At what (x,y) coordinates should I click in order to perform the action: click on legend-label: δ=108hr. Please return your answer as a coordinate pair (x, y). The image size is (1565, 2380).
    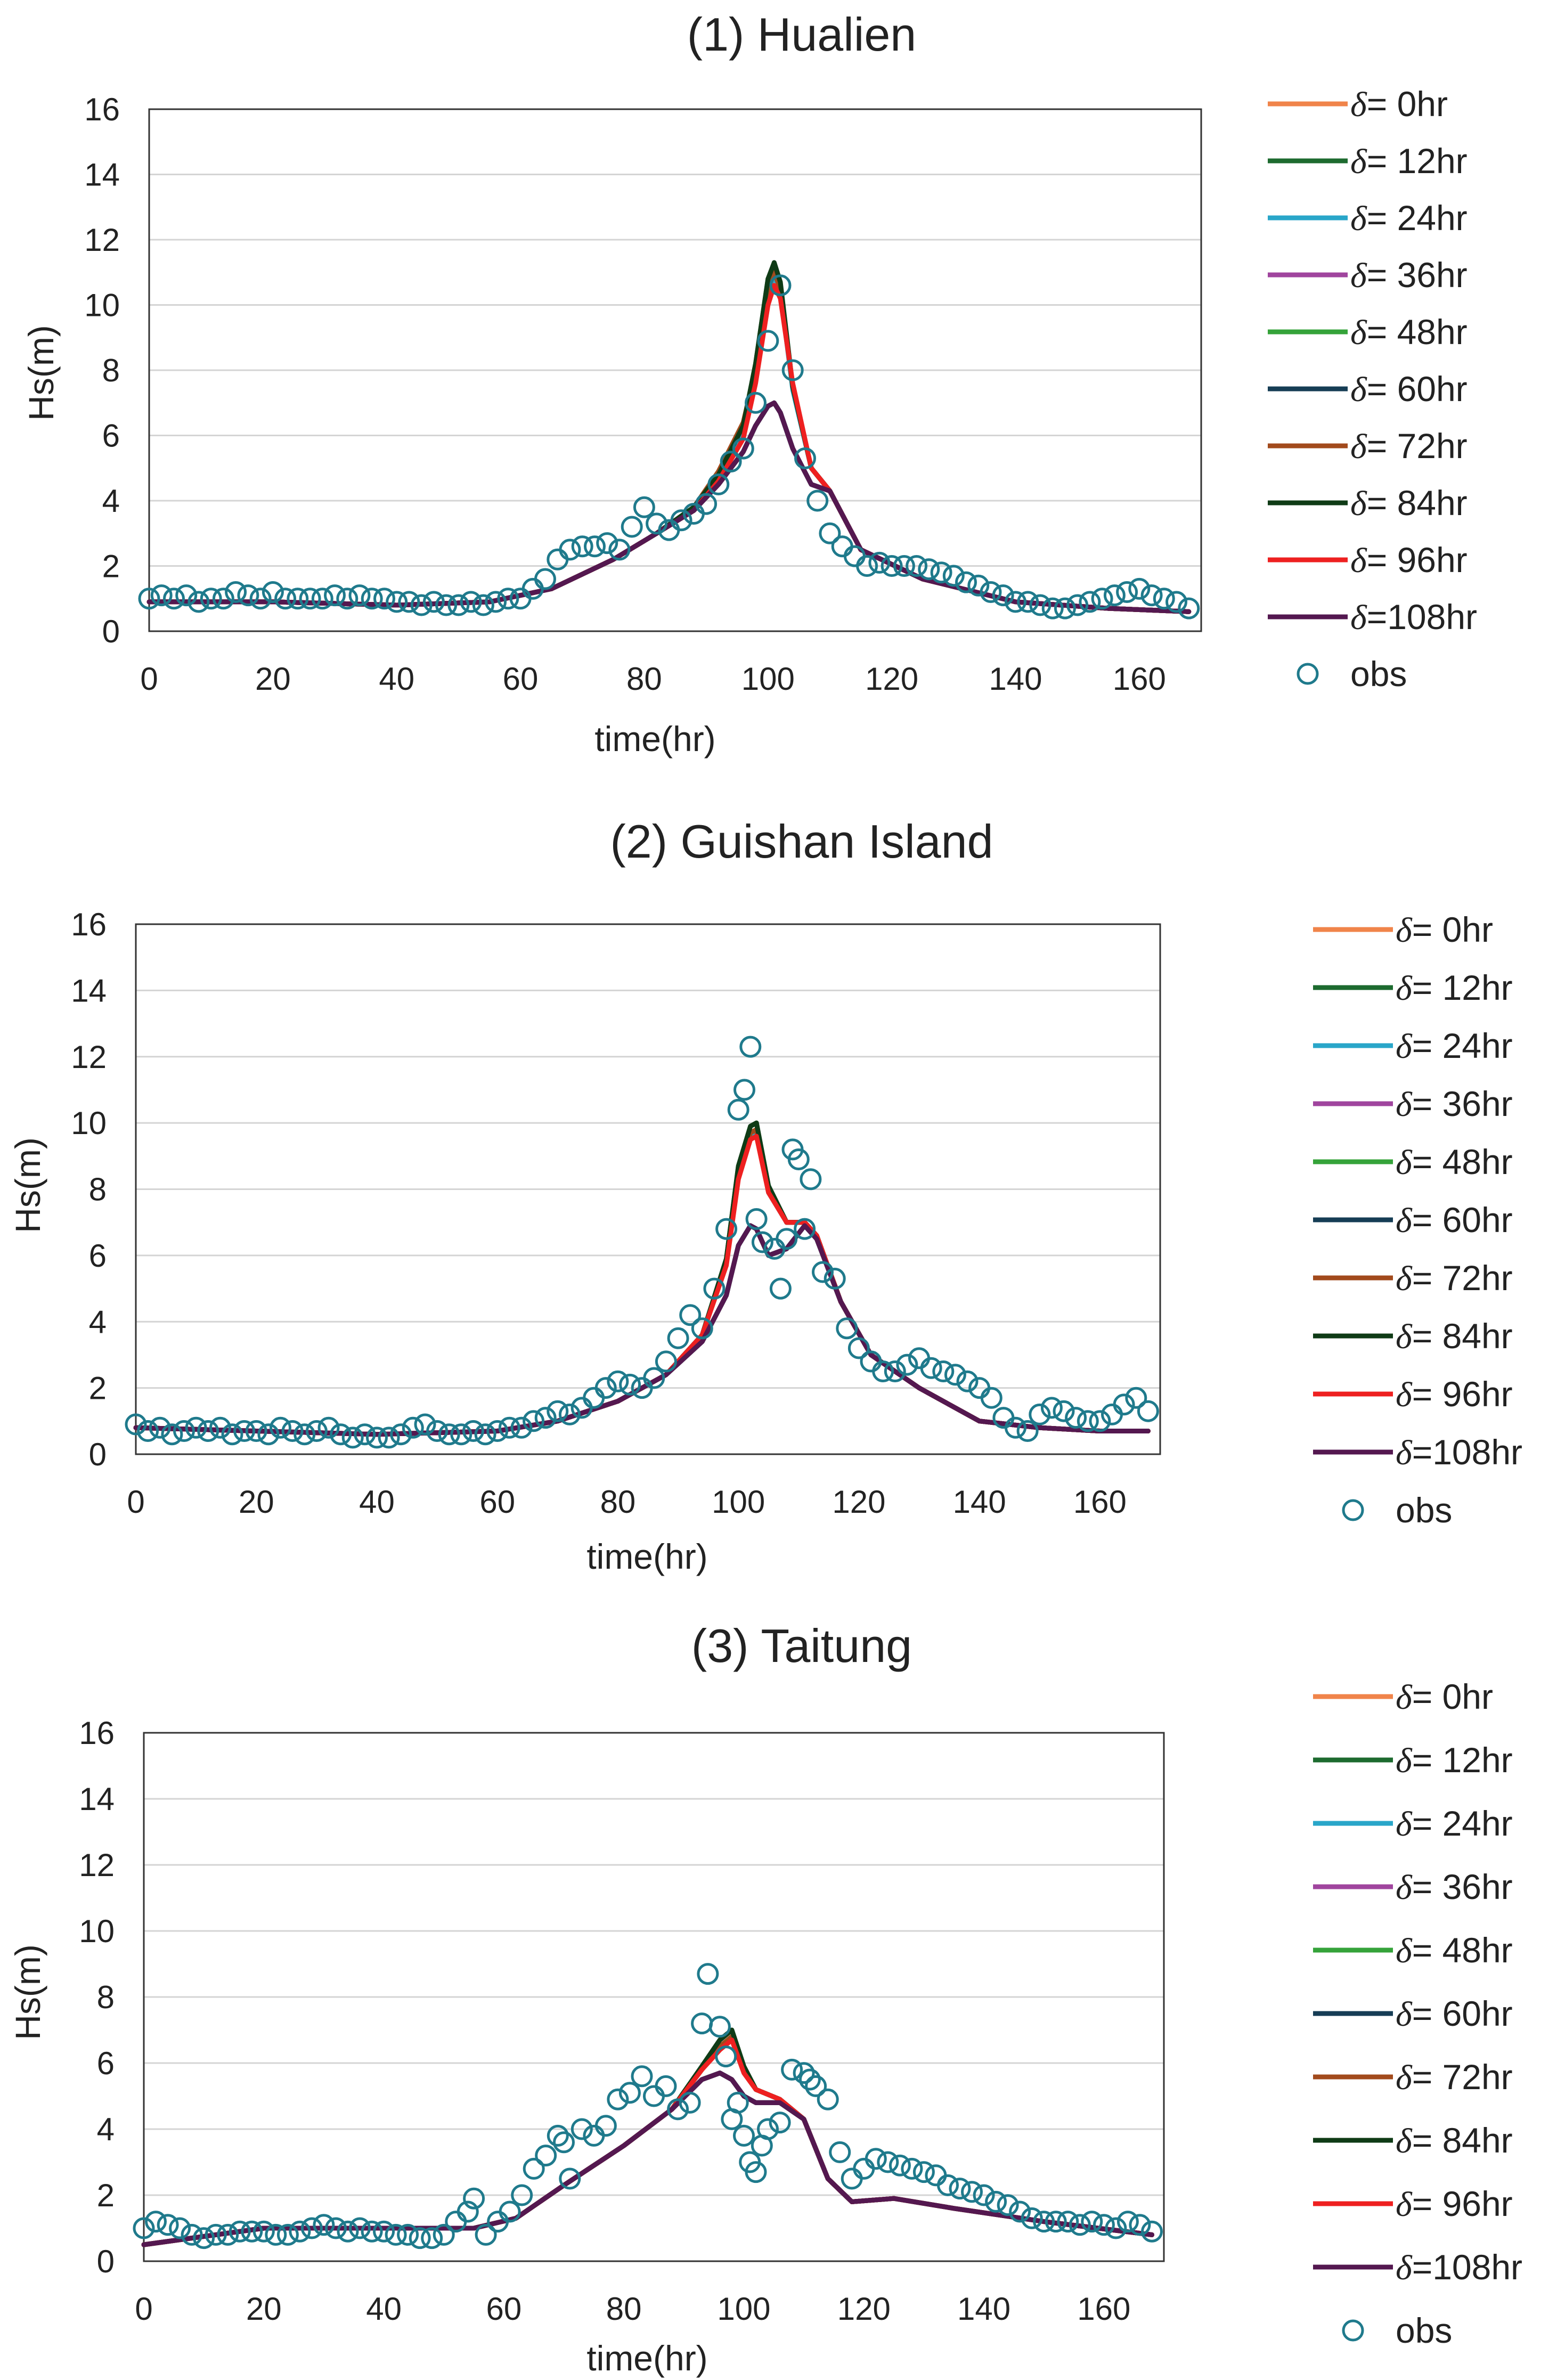
    Looking at the image, I should click on (1459, 2267).